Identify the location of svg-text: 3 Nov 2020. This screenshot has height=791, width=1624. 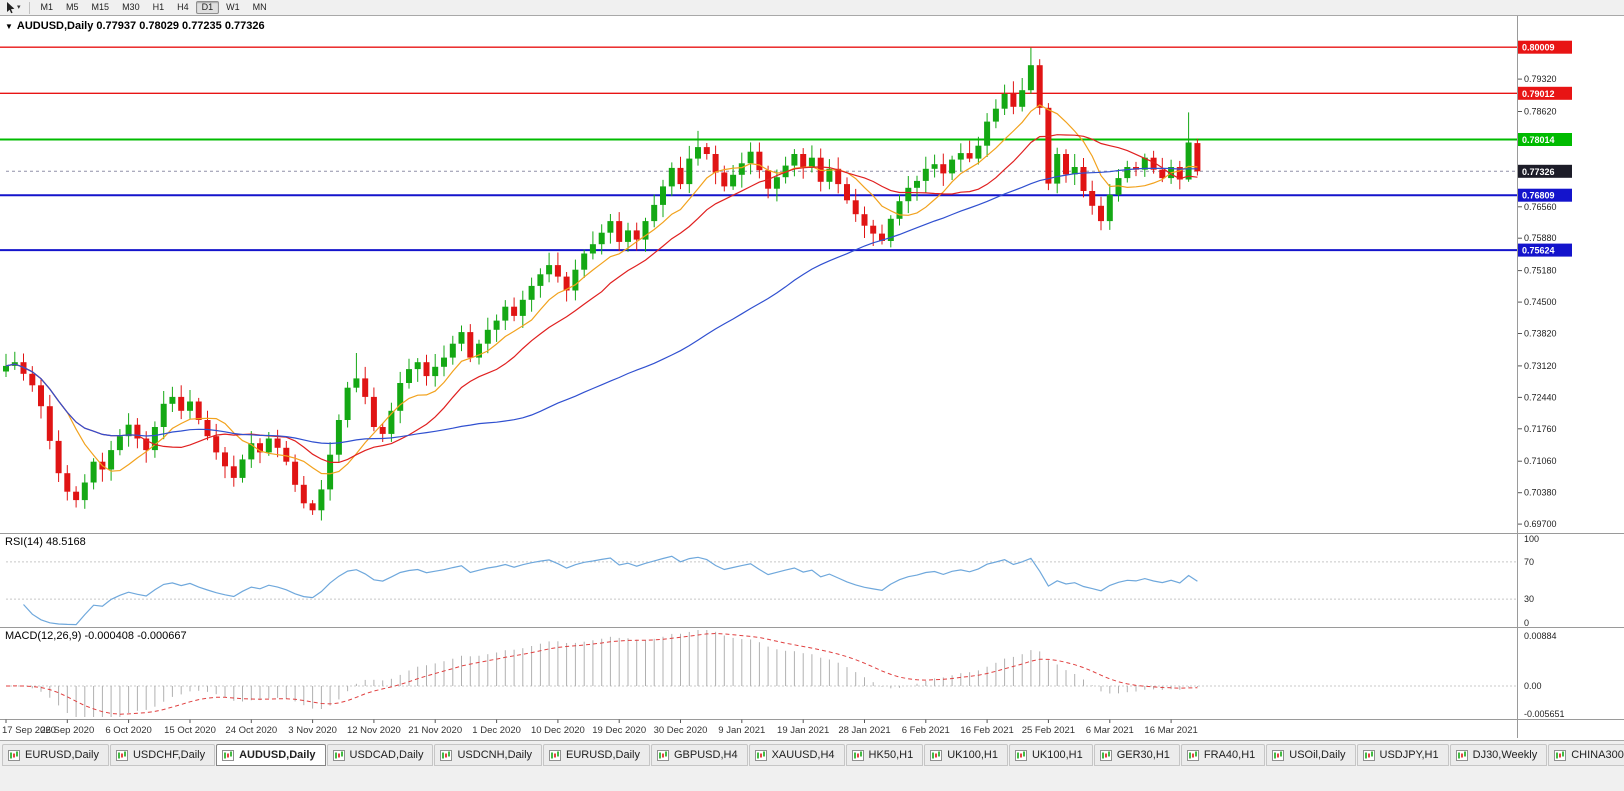
(312, 730).